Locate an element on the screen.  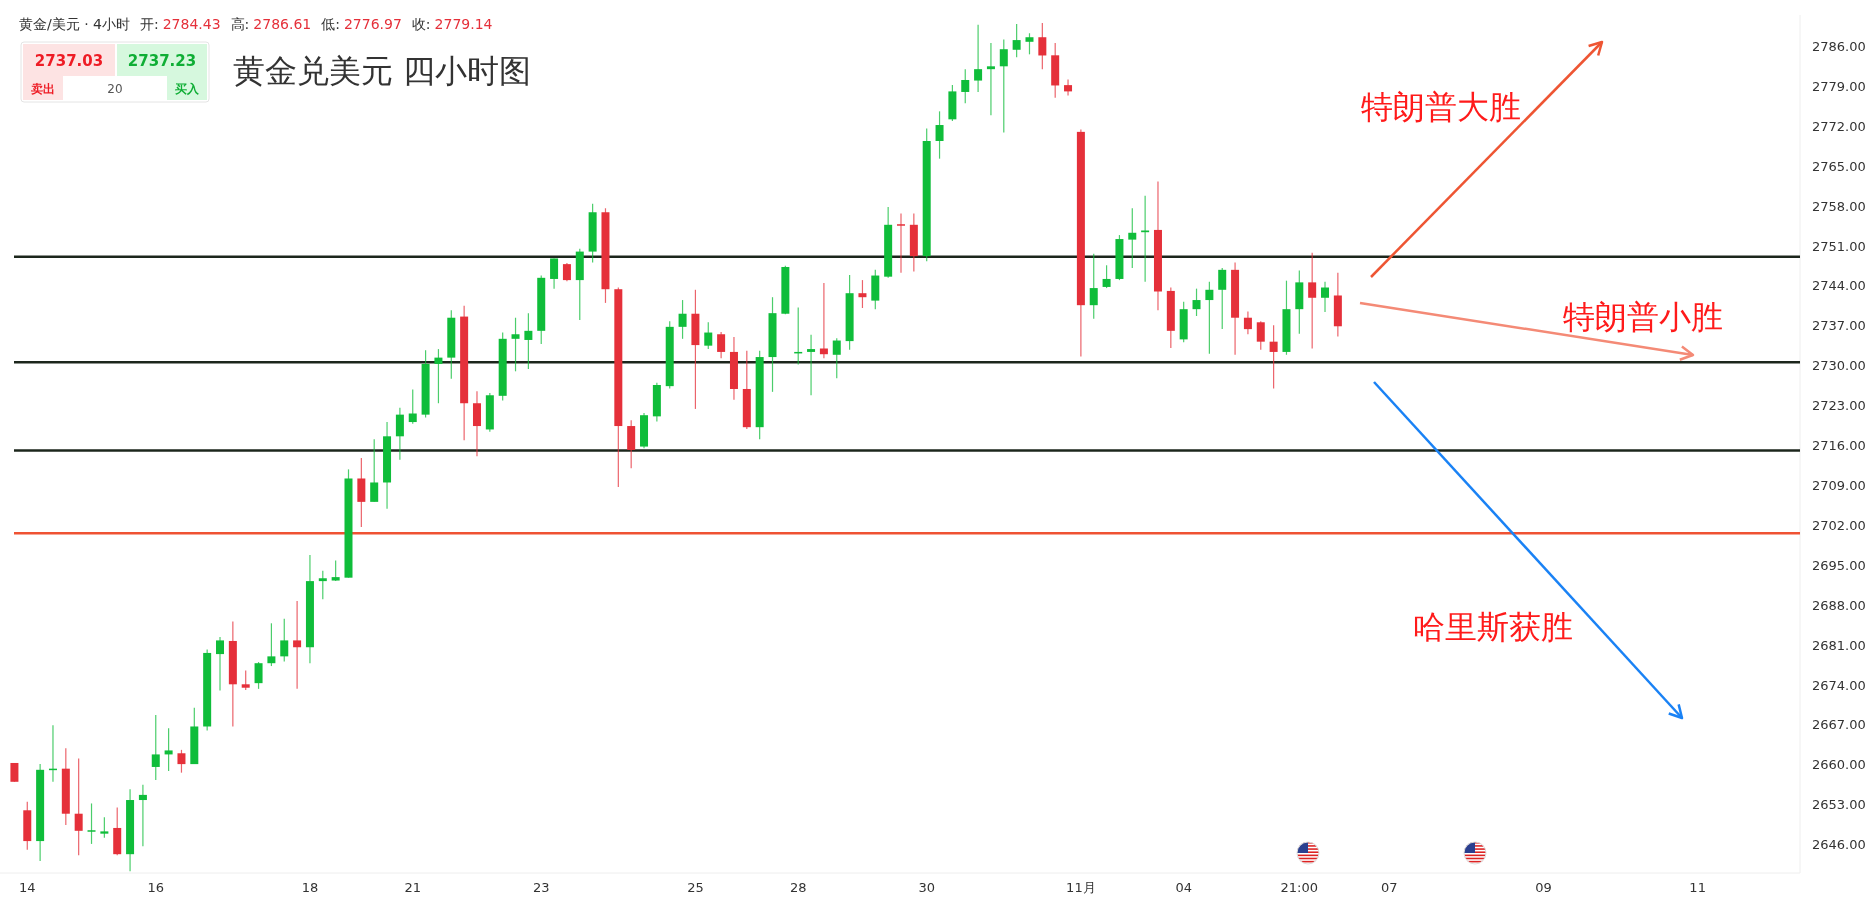
y-tick-label: 2660.00 is located at coordinates (1839, 765).